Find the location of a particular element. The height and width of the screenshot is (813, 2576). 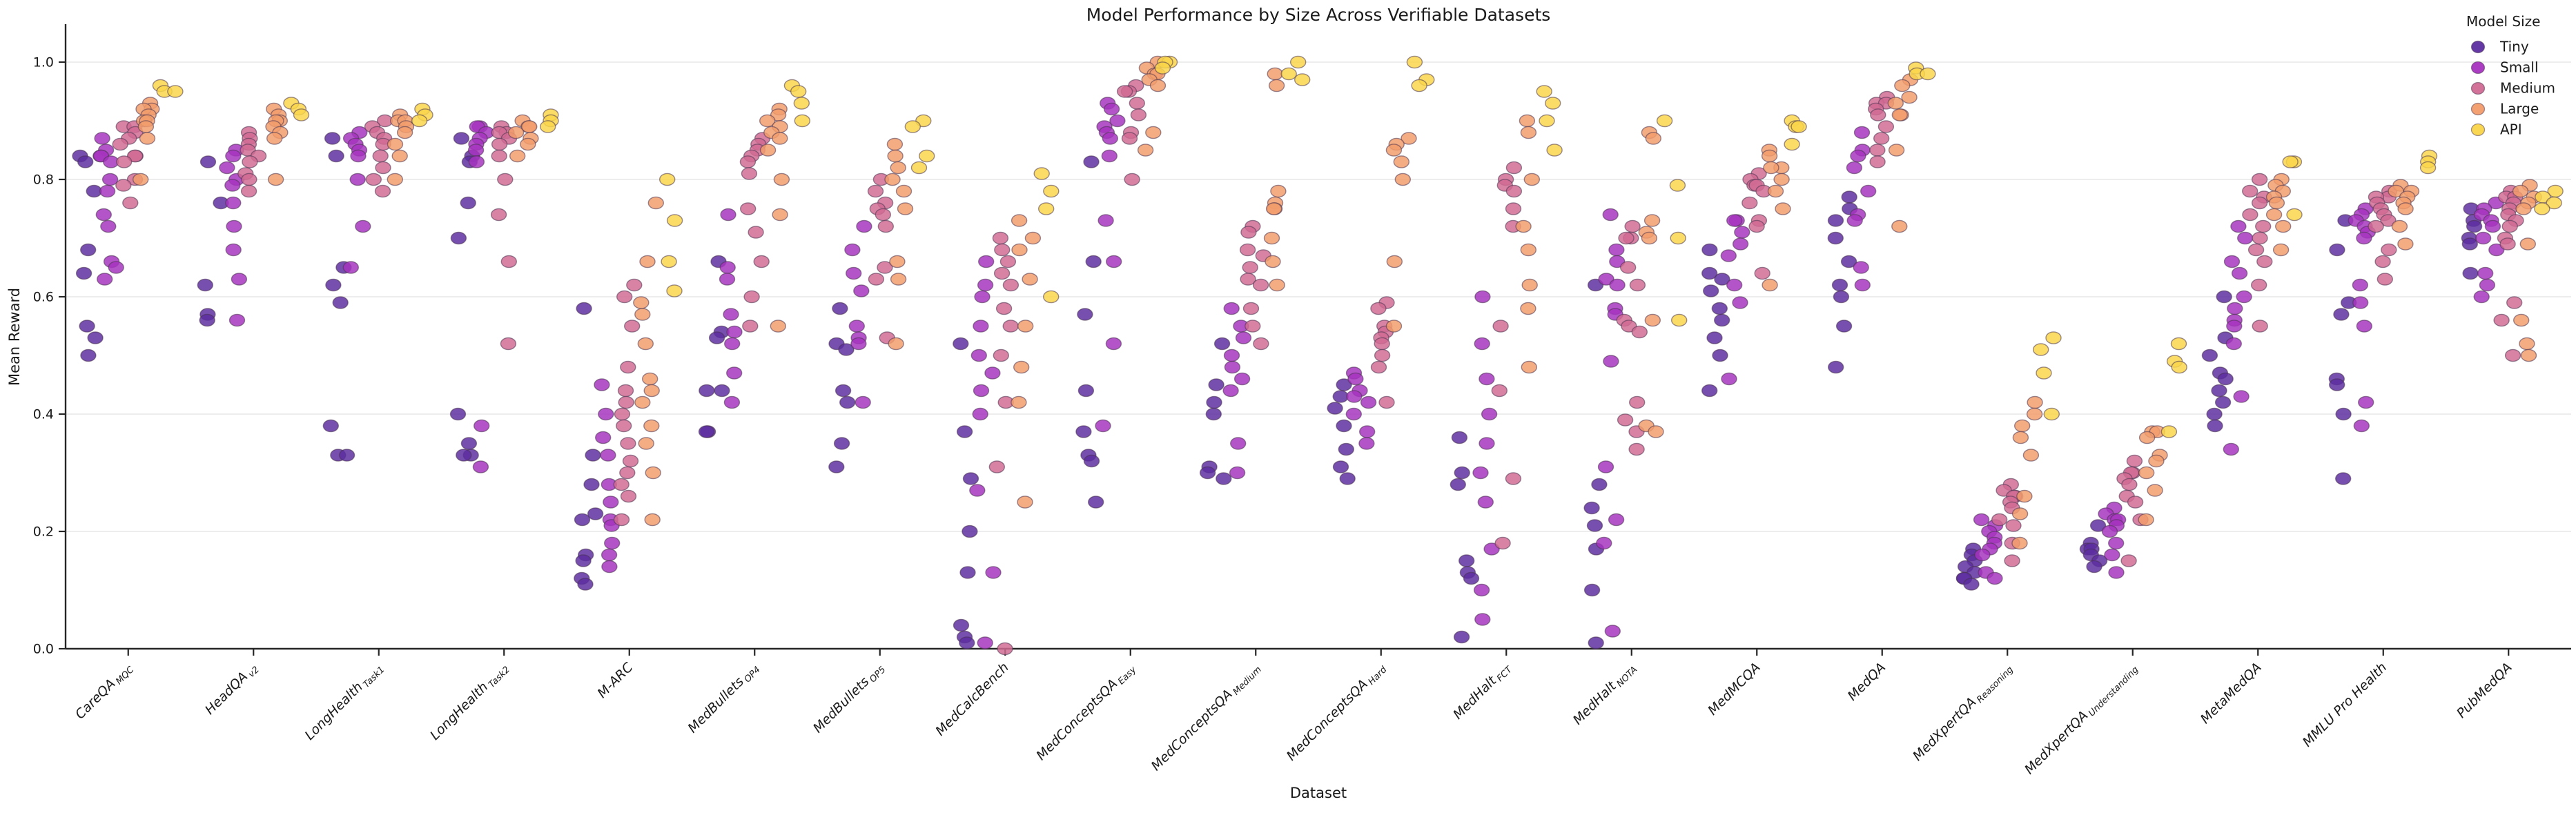

legend-swatch-small-icon is located at coordinates (2478, 68).